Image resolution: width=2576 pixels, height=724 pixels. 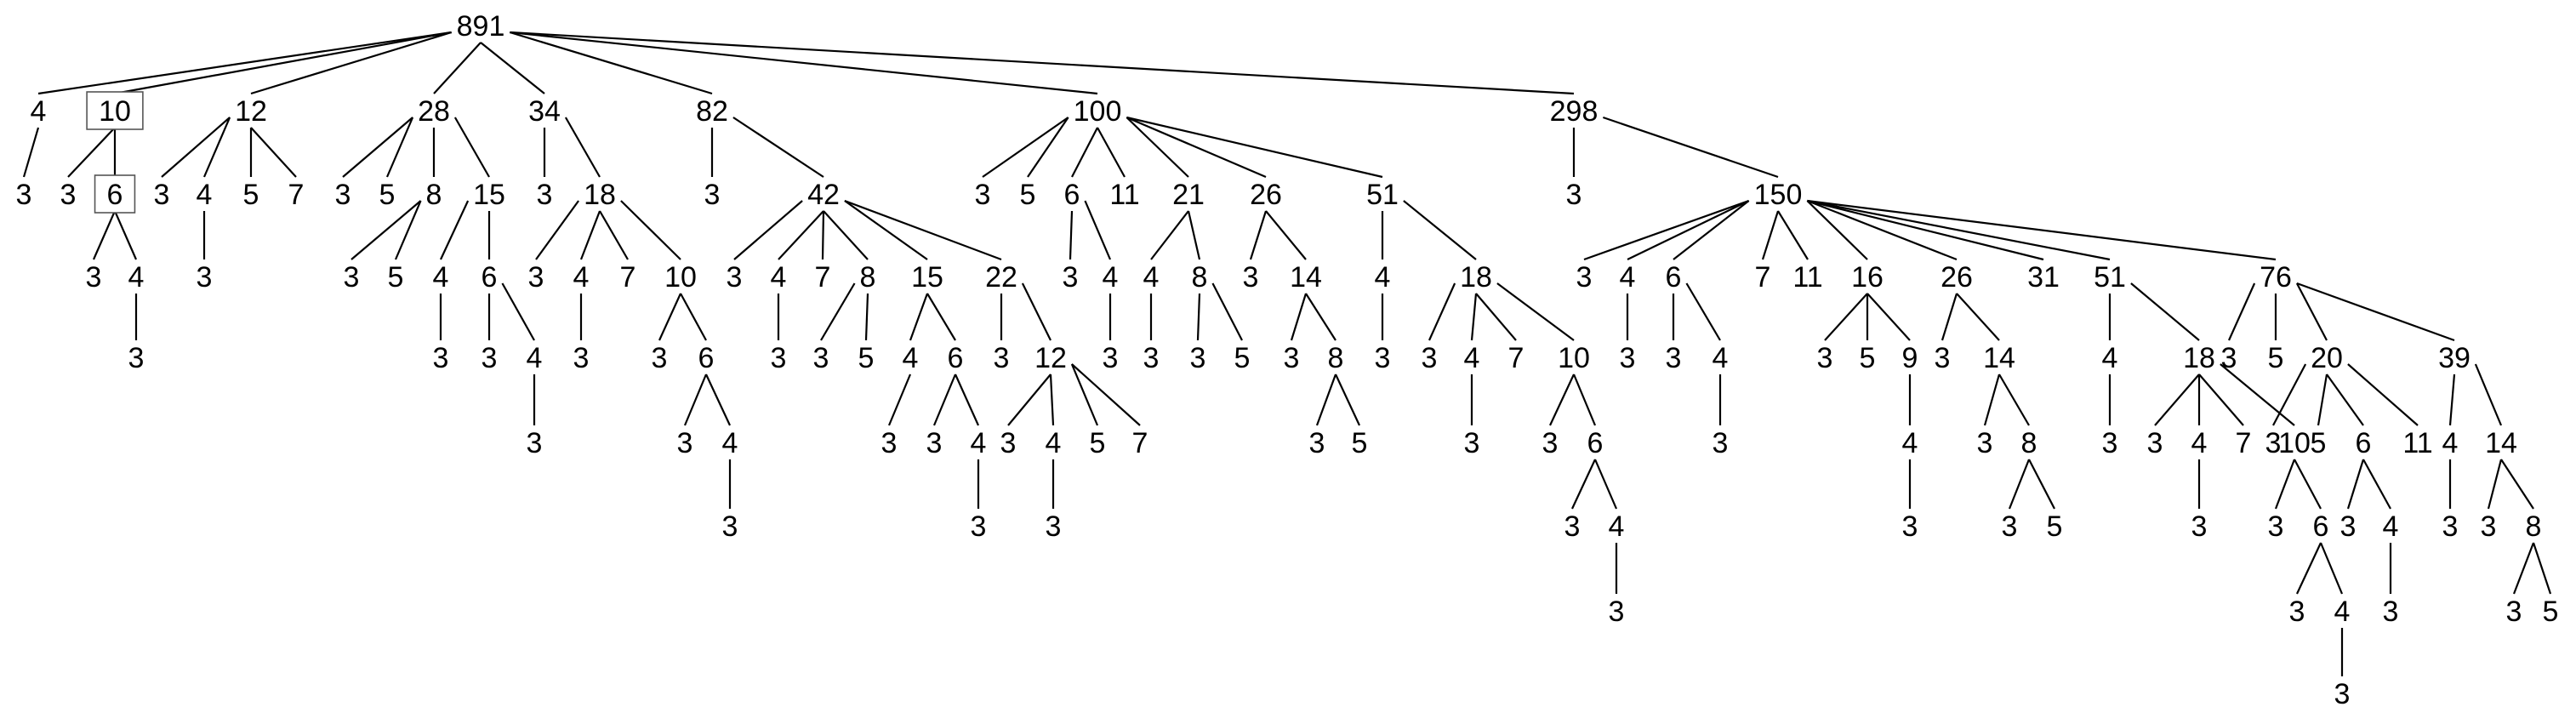 I want to click on node-label: 34, so click(x=545, y=111).